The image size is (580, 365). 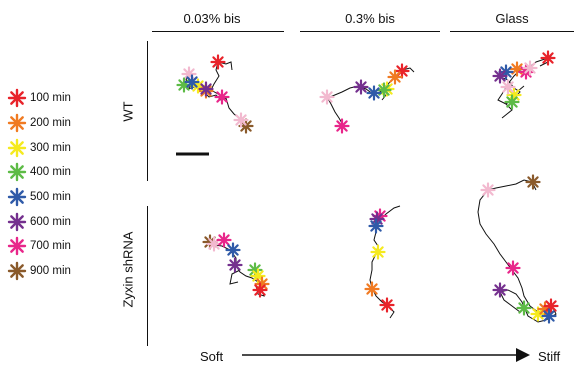 I want to click on column-divider-0.03-bis, so click(x=218, y=31).